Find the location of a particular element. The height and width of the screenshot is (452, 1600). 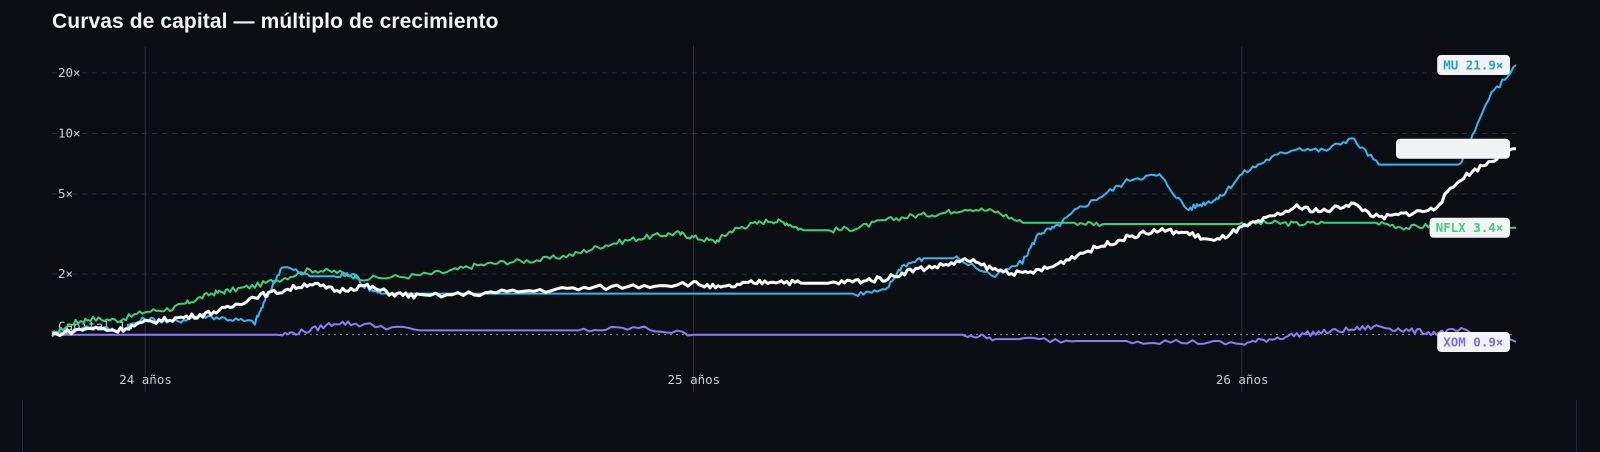

series-line-xom is located at coordinates (784, 333).